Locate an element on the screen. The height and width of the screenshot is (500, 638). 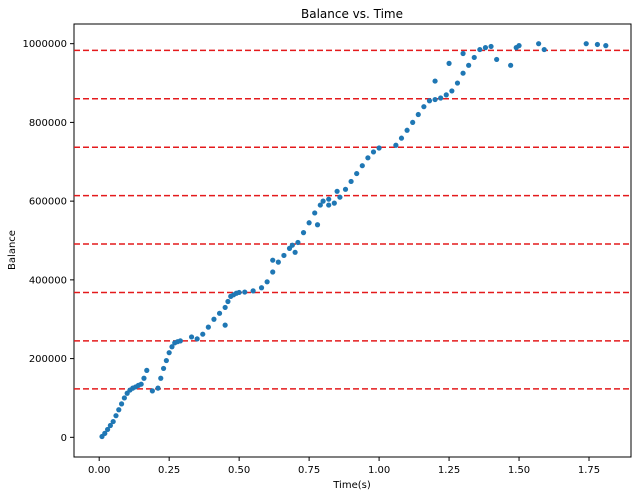
x-tick-label: 0.50 is located at coordinates (239, 470).